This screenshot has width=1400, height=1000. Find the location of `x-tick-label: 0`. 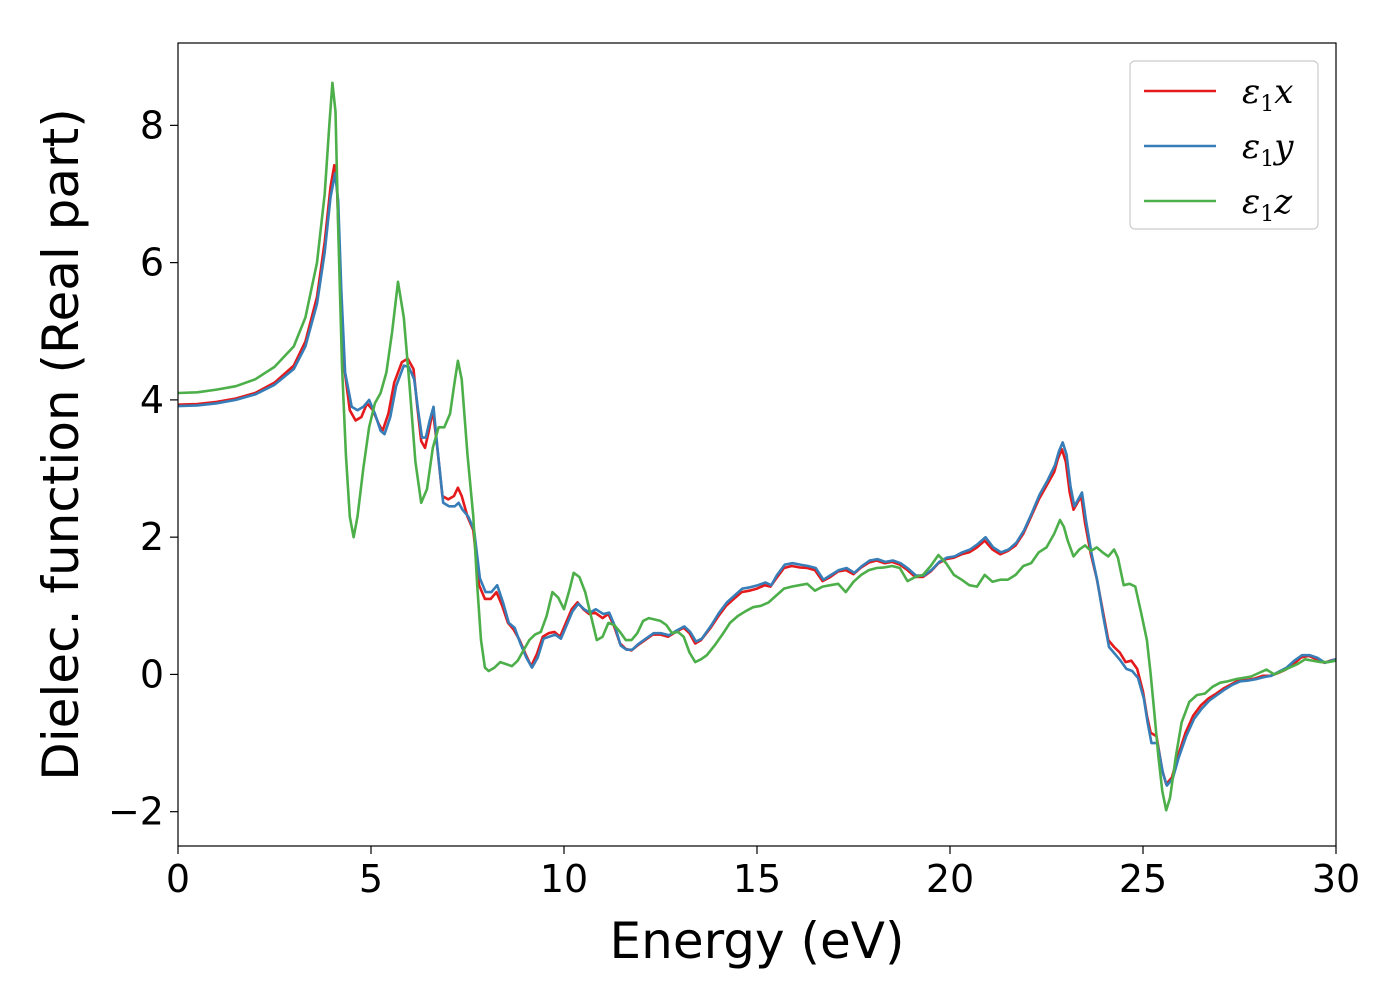

x-tick-label: 0 is located at coordinates (178, 879).